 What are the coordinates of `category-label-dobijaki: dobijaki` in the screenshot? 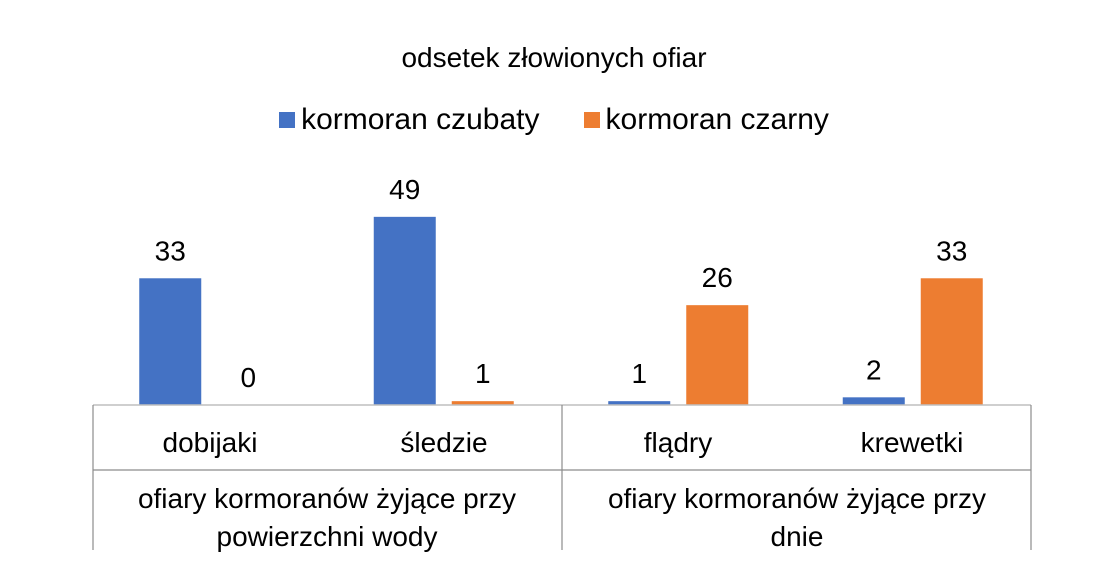 It's located at (210, 442).